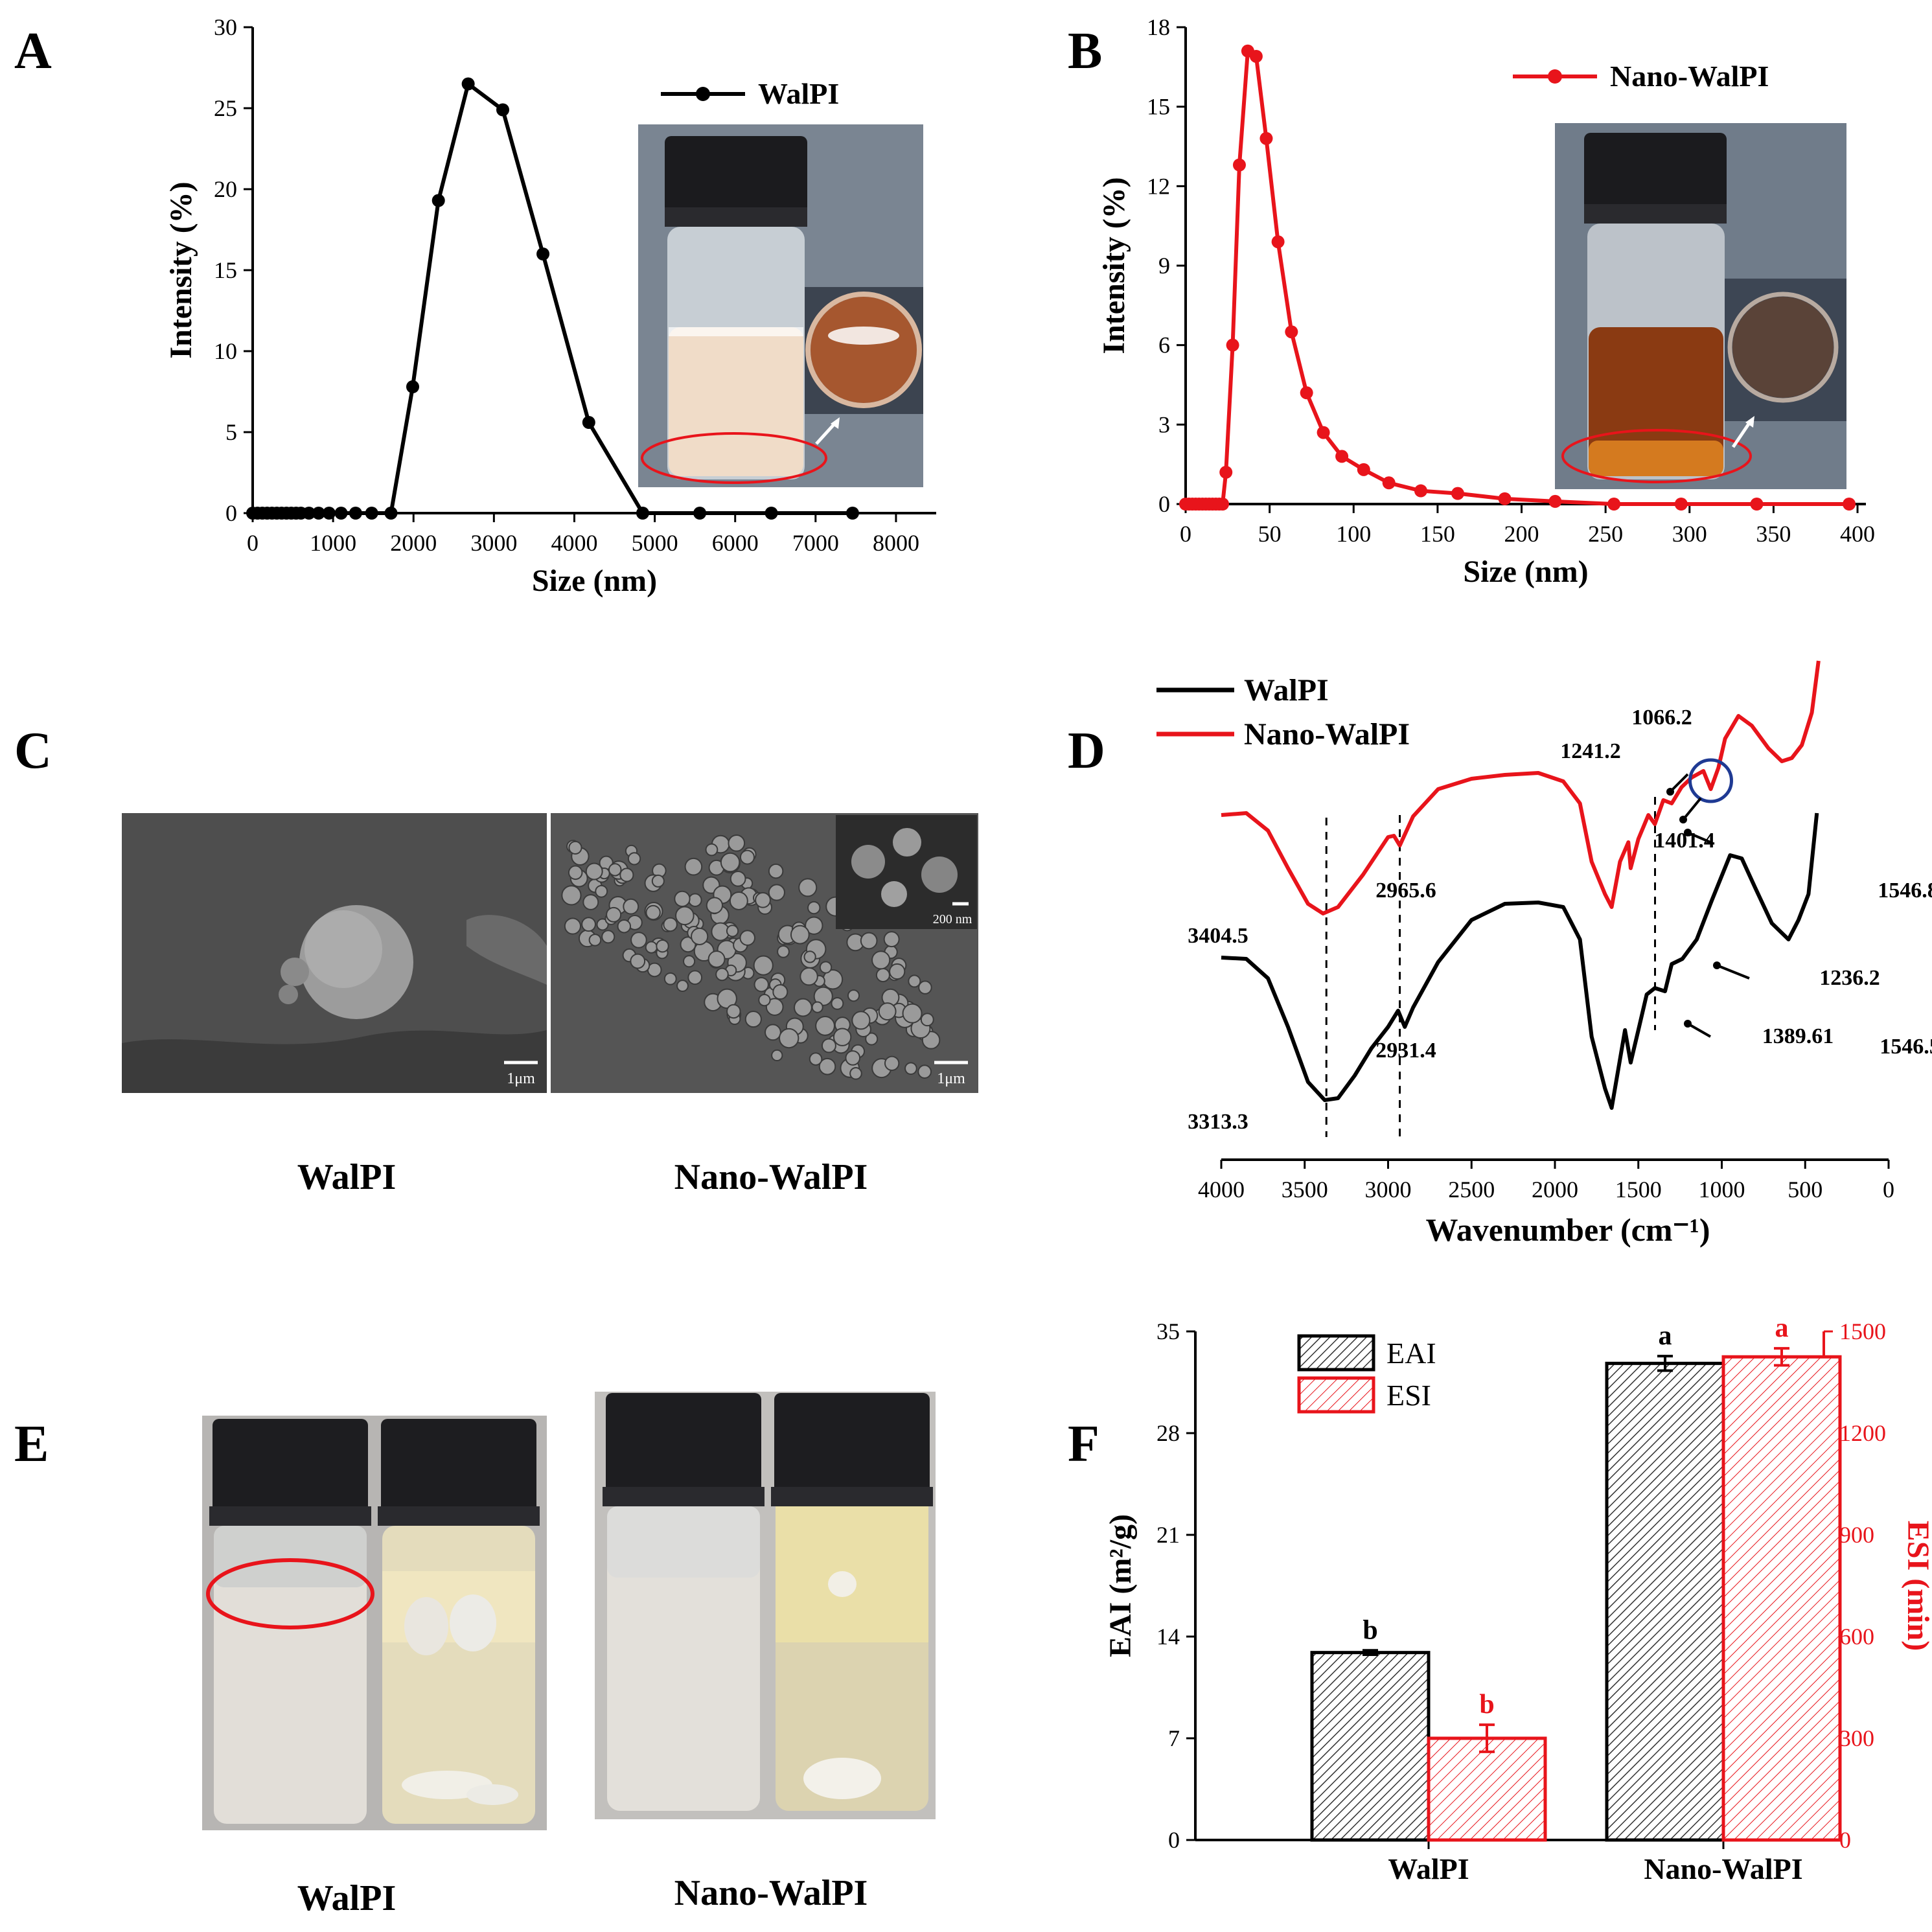 This screenshot has width=1932, height=1932. What do you see at coordinates (1405, 891) in the screenshot?
I see `peak-label: 2965.6` at bounding box center [1405, 891].